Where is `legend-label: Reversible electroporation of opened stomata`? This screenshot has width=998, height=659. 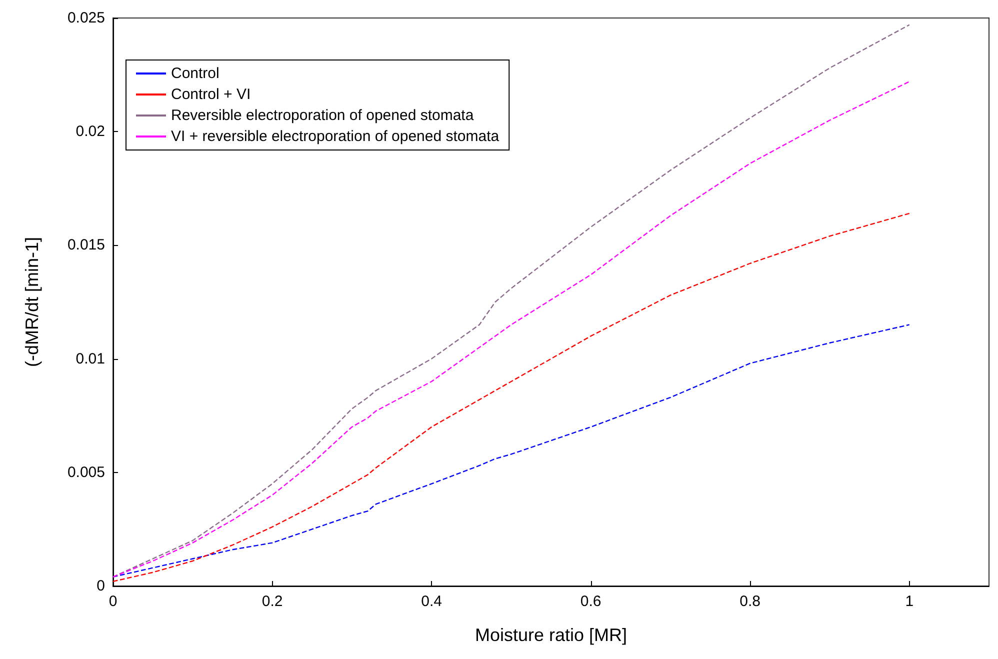 legend-label: Reversible electroporation of opened stomata is located at coordinates (322, 115).